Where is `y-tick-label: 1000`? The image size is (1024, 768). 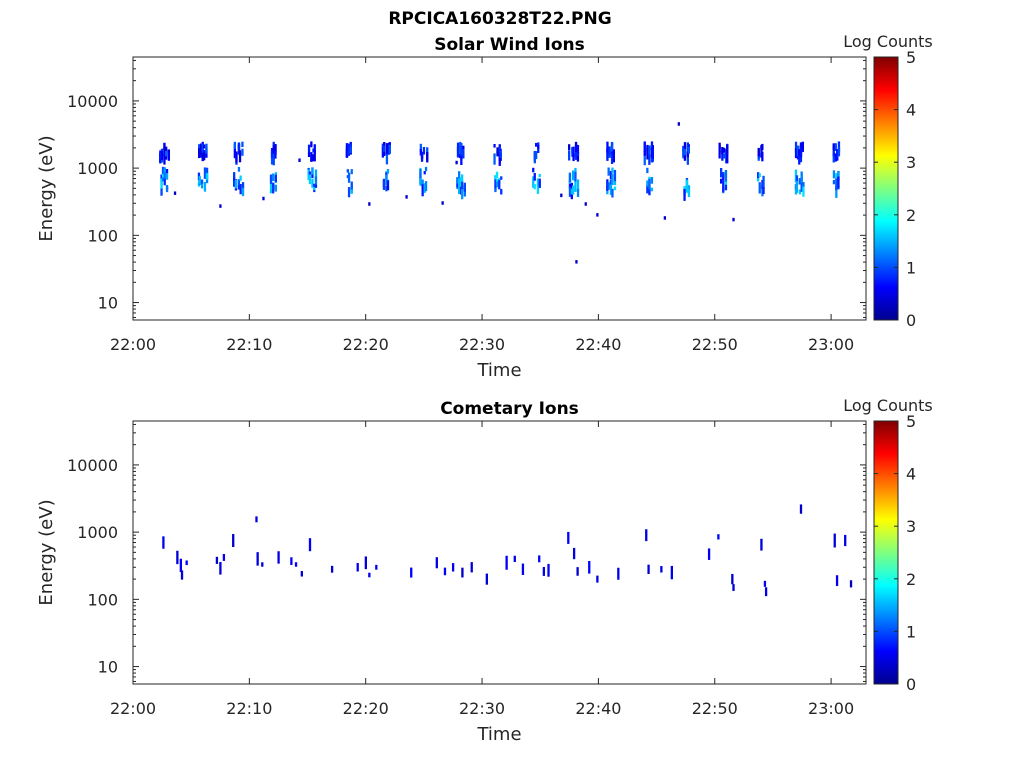
y-tick-label: 1000 is located at coordinates (97, 532).